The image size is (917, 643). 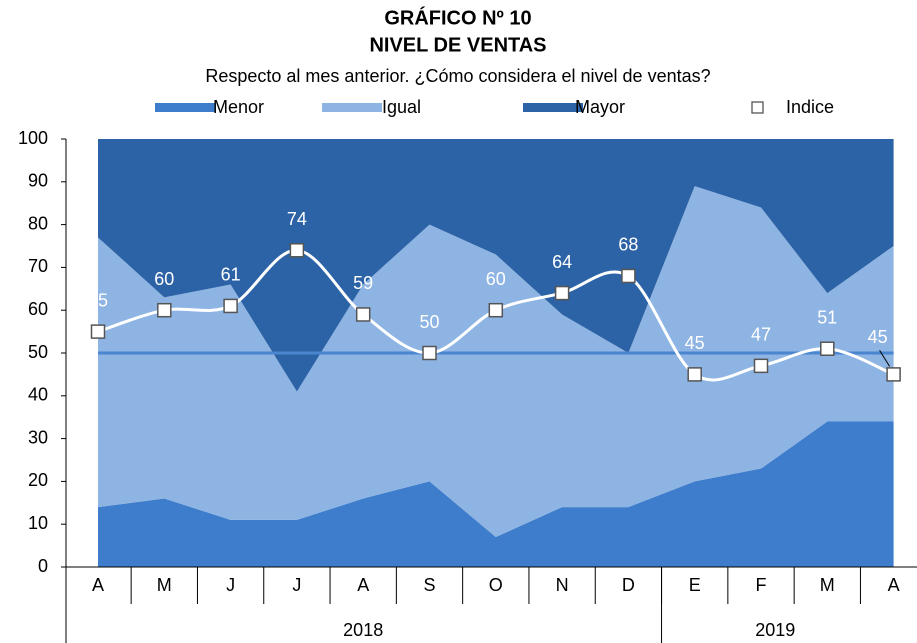 I want to click on y-tick-label: 70, so click(x=38, y=266).